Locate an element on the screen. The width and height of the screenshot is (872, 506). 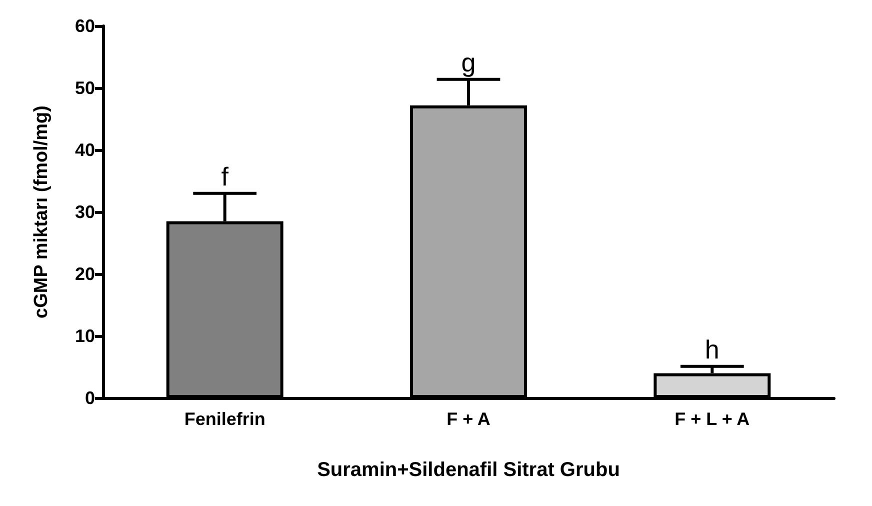
y-axis-title: cGMP miktarı (fmol/mg) is located at coordinates (41, 212).